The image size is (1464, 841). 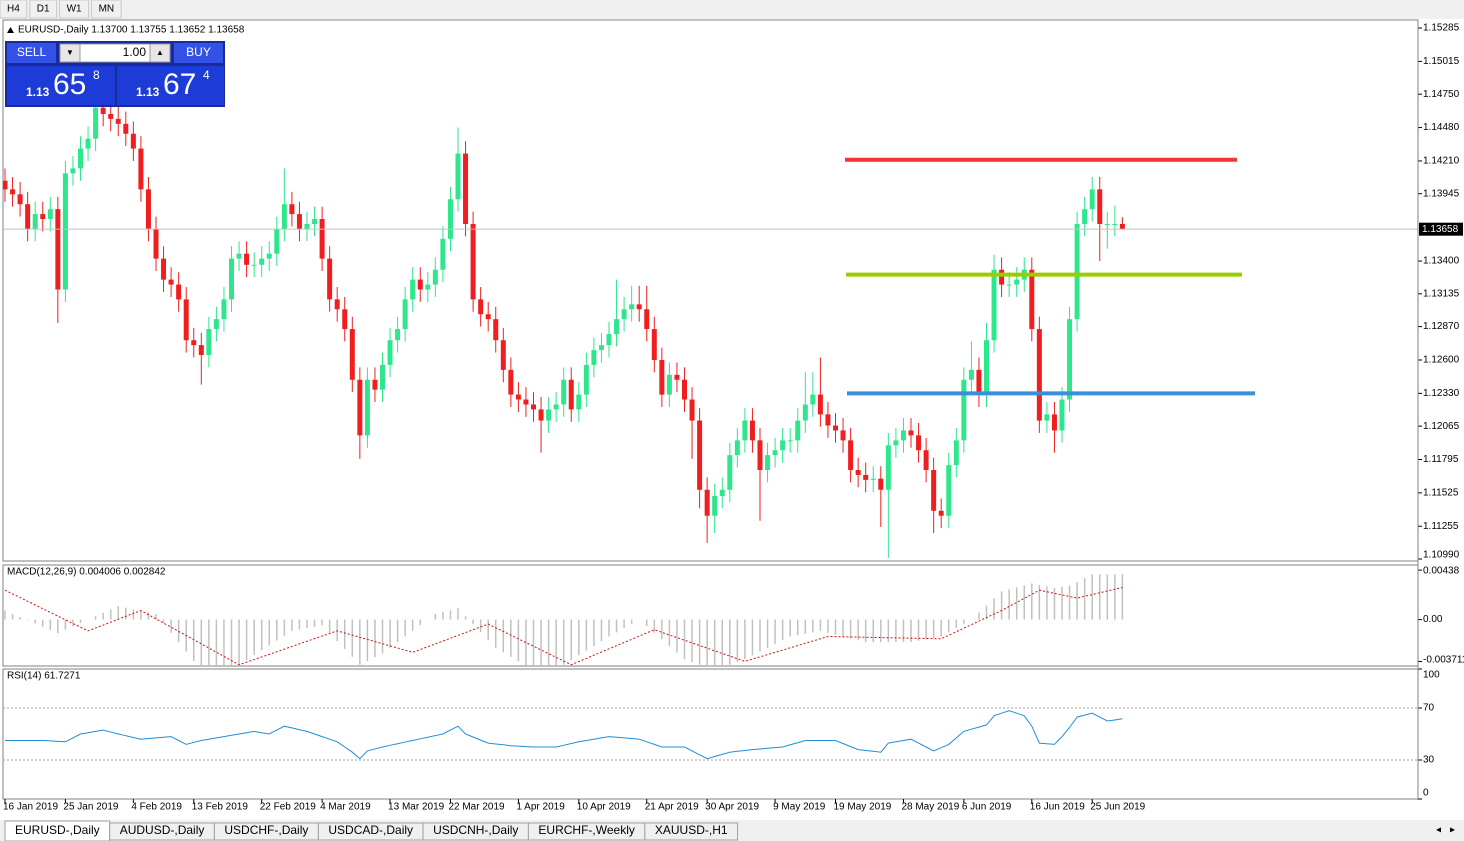 I want to click on y-tick-label: 1.11255, so click(x=1441, y=526).